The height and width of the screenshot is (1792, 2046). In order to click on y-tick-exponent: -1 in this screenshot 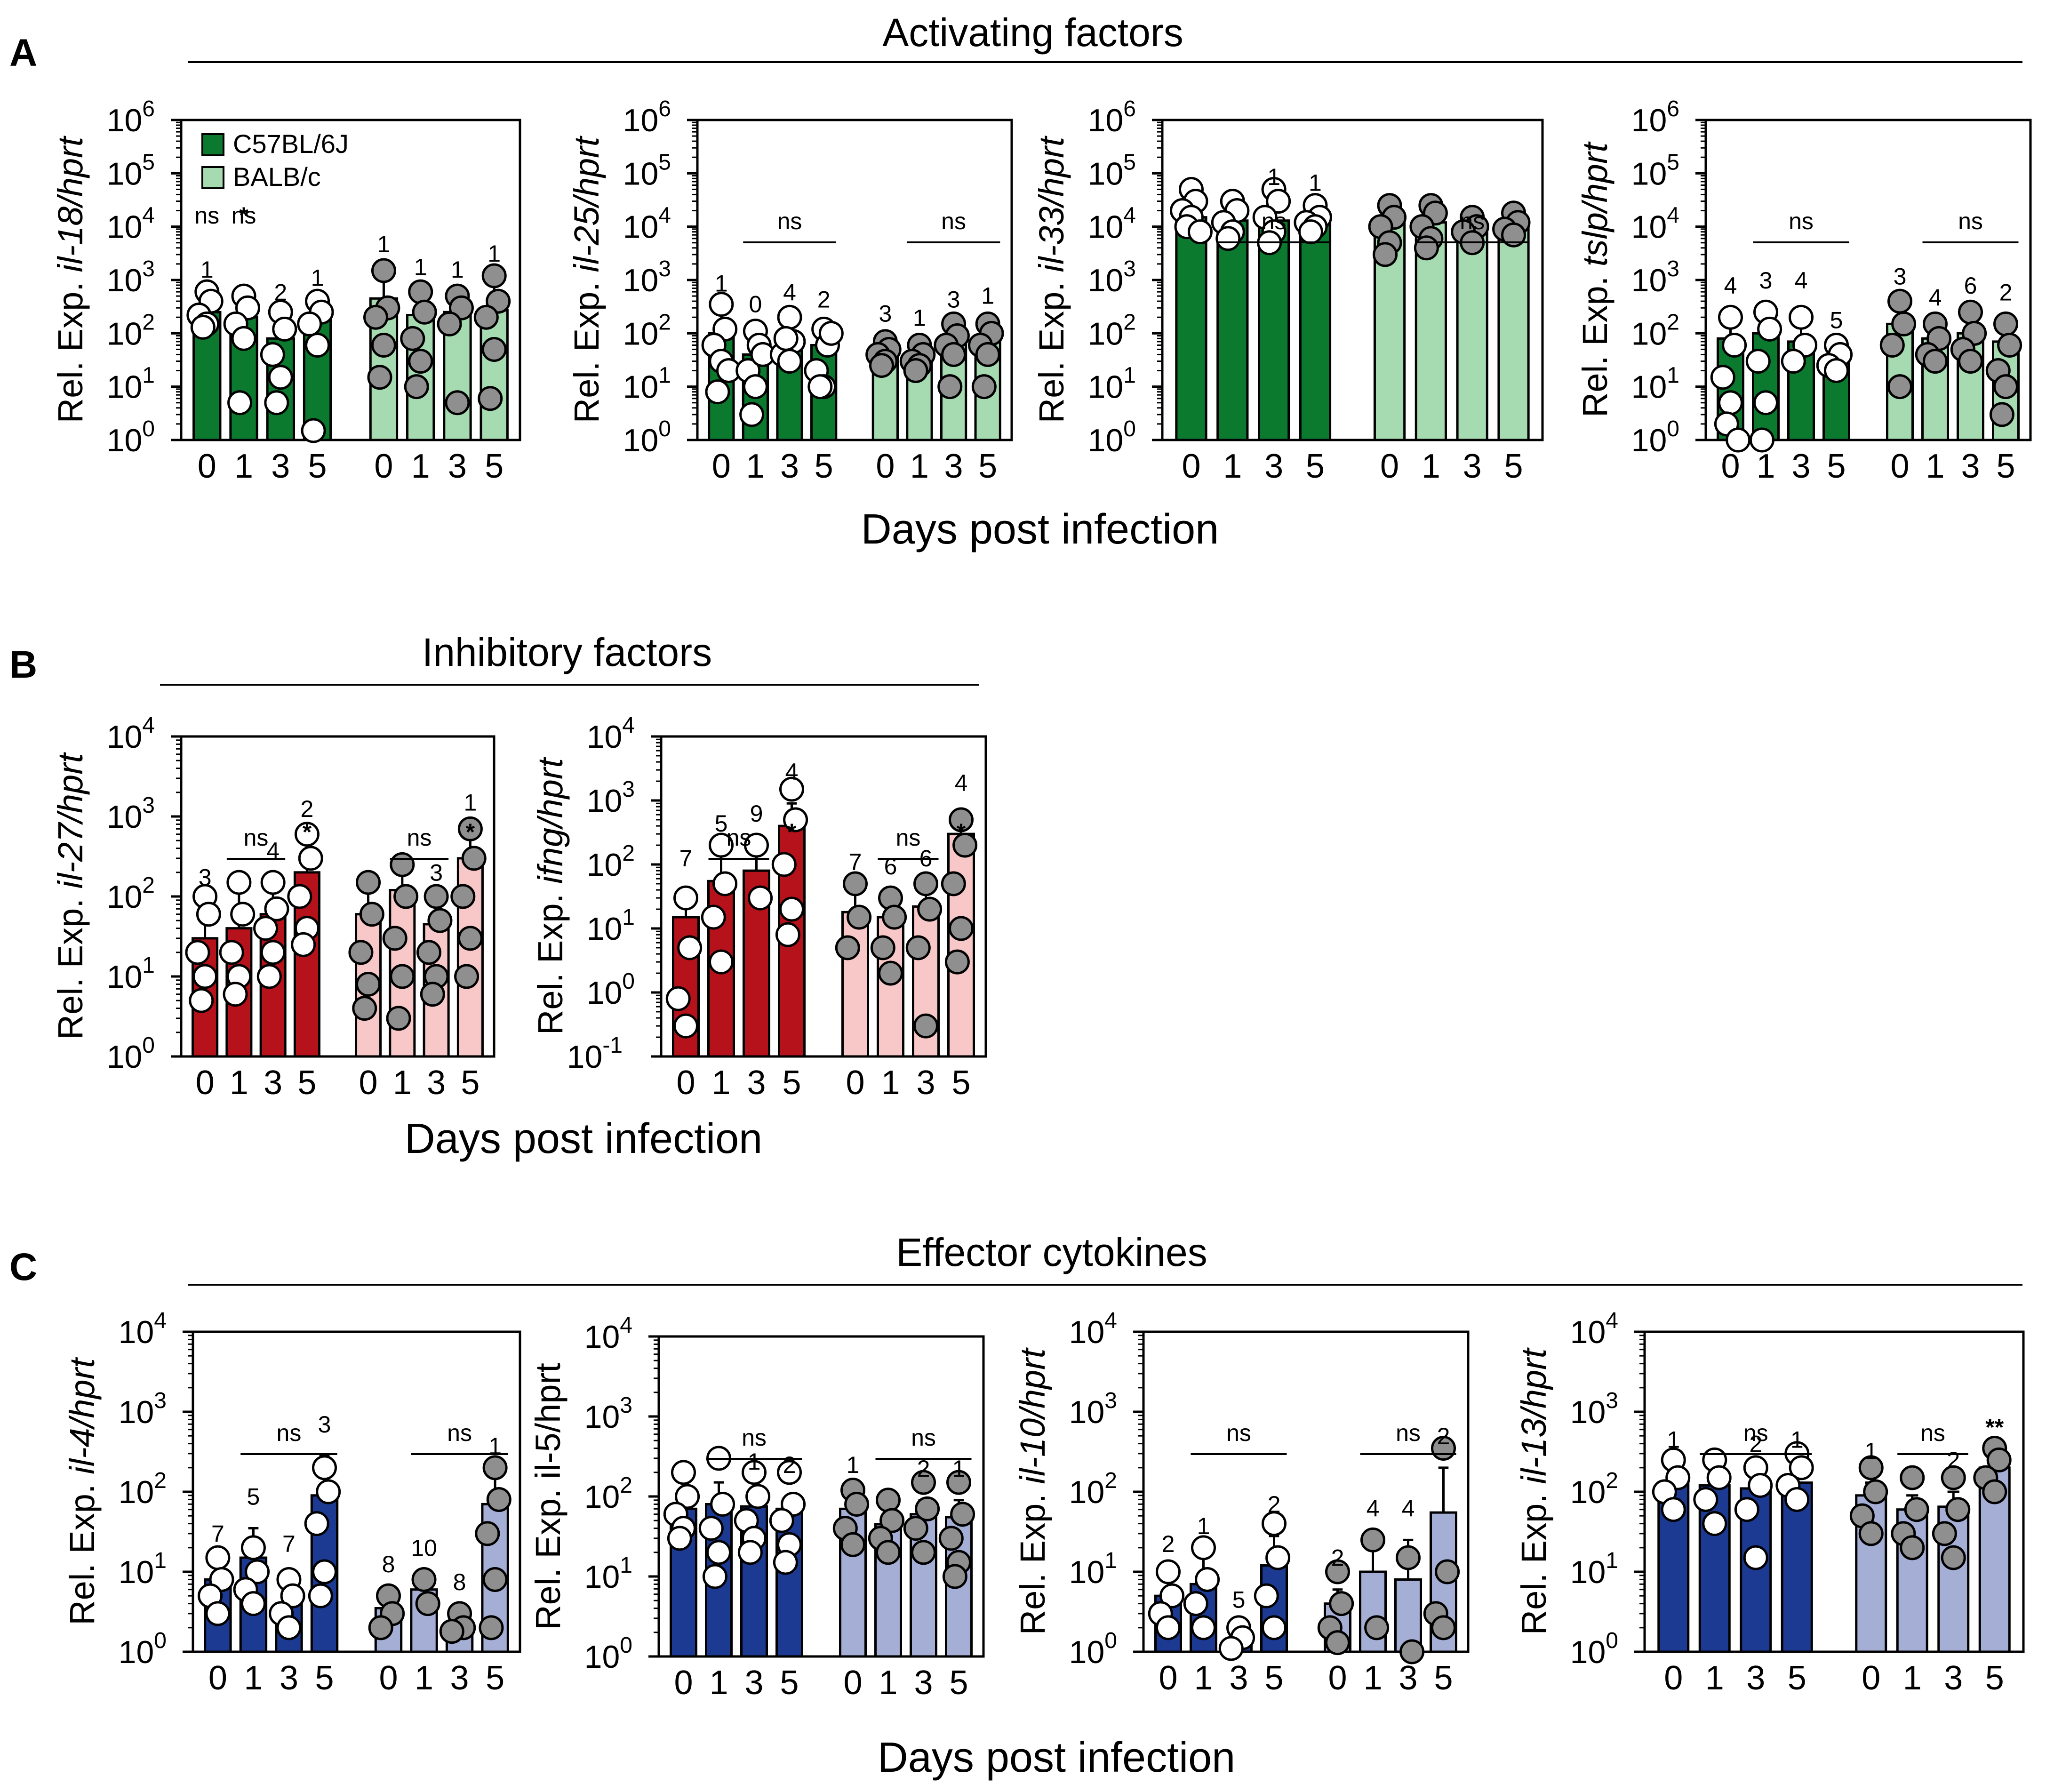, I will do `click(612, 1045)`.